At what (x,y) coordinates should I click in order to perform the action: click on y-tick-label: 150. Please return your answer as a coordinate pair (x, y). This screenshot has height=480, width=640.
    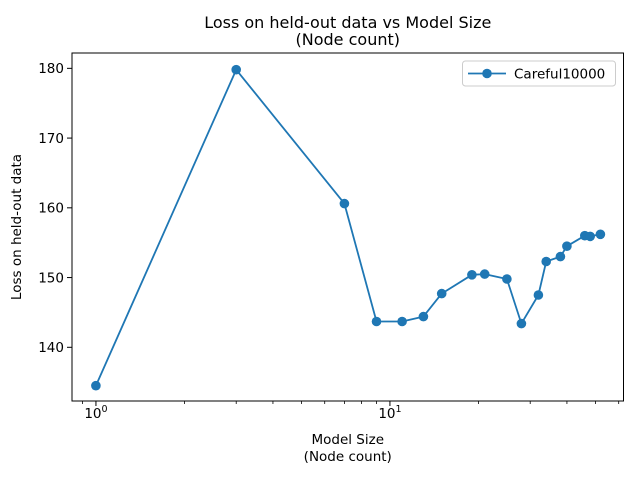
    Looking at the image, I should click on (51, 278).